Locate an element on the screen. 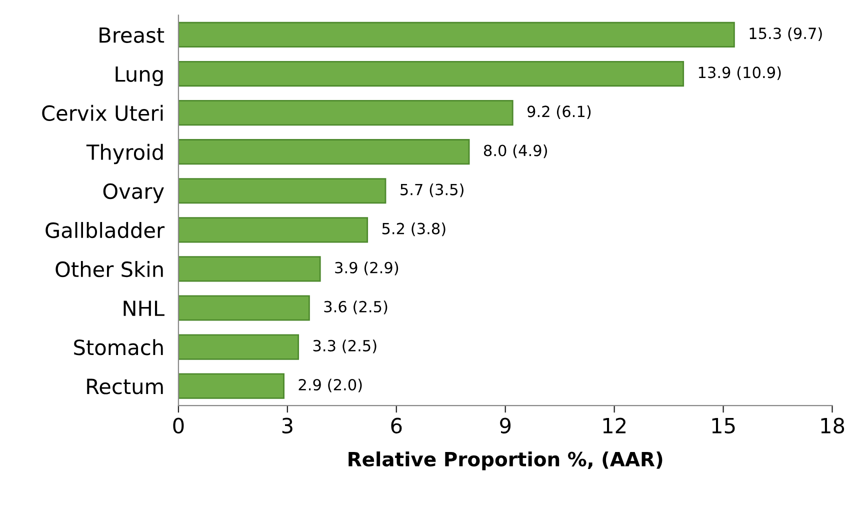 The image size is (858, 507). y-tick-label: Rectum is located at coordinates (125, 386).